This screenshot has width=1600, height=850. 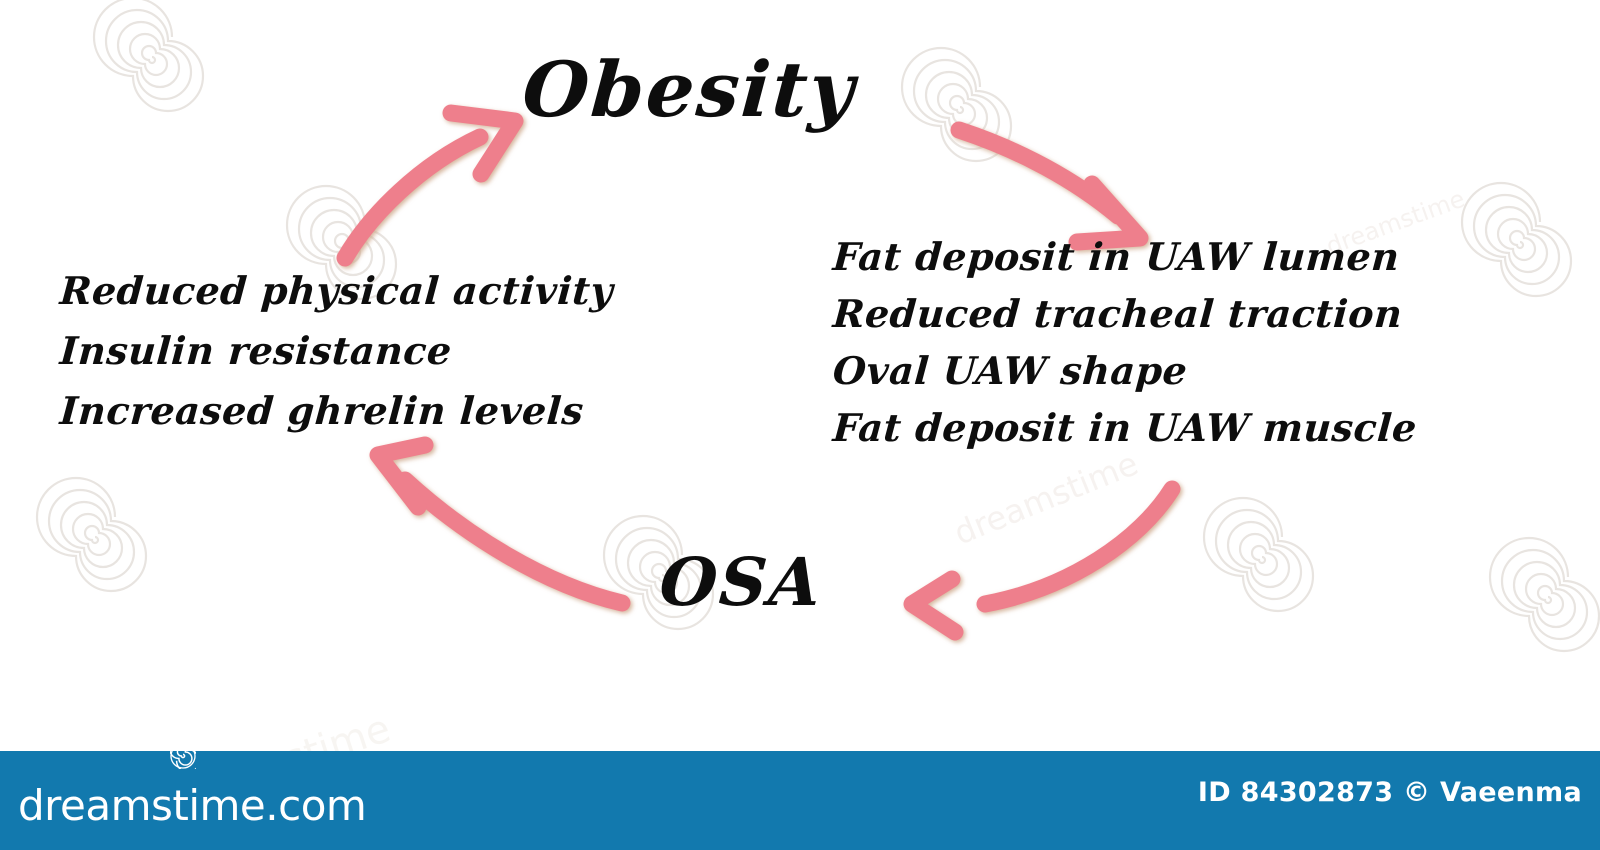 What do you see at coordinates (1042, 560) in the screenshot?
I see `arrow-right-to-osa` at bounding box center [1042, 560].